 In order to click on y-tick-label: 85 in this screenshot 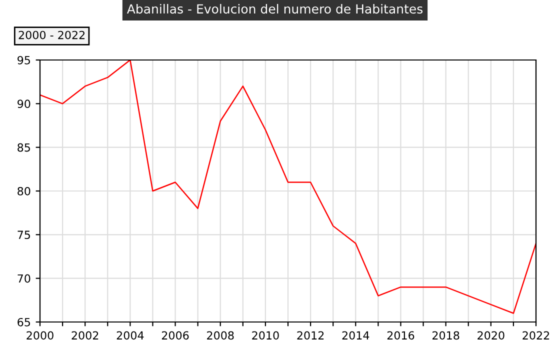, I will do `click(24, 147)`.